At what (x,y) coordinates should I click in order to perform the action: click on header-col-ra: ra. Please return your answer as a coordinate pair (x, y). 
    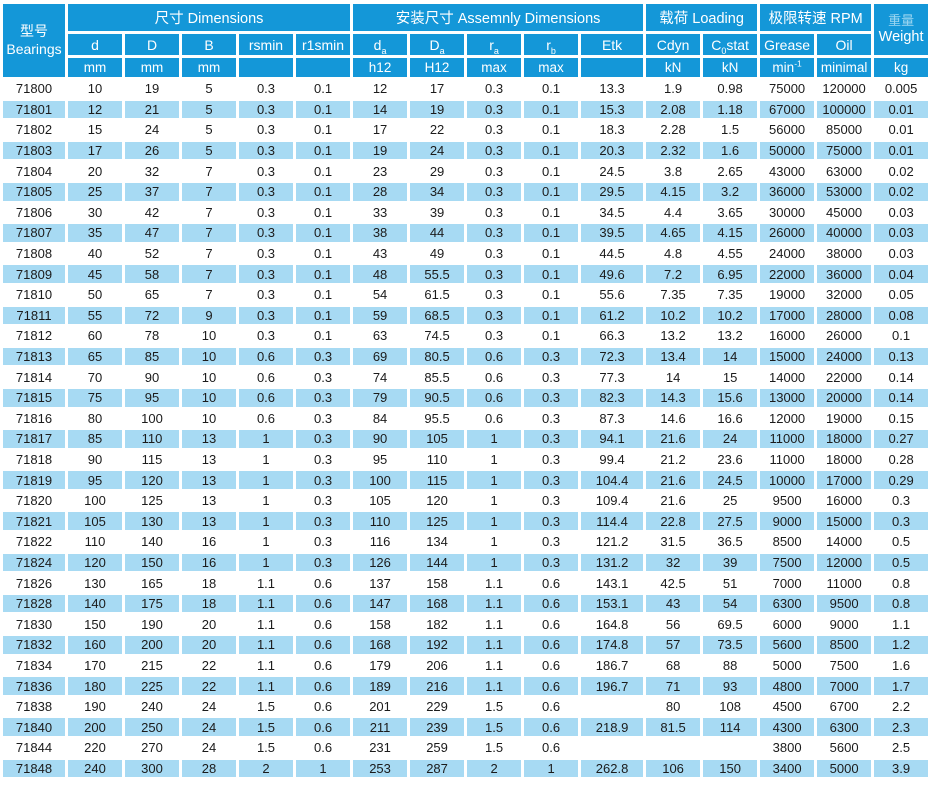
    Looking at the image, I should click on (494, 44).